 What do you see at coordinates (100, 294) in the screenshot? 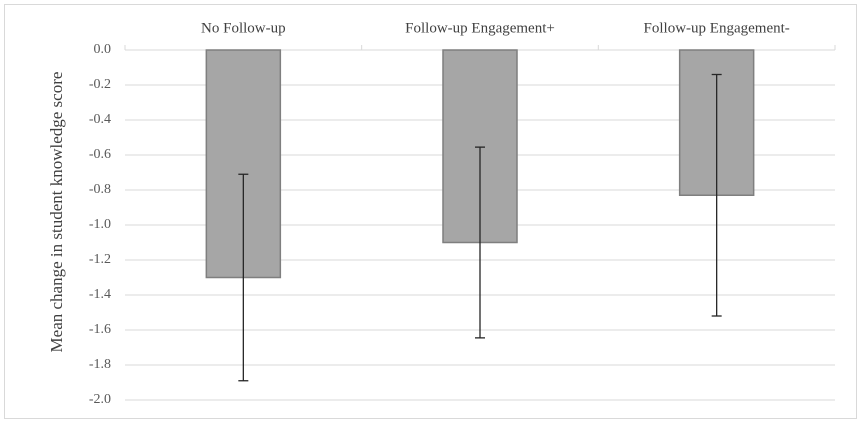
I see `y-tick-label: -1.4` at bounding box center [100, 294].